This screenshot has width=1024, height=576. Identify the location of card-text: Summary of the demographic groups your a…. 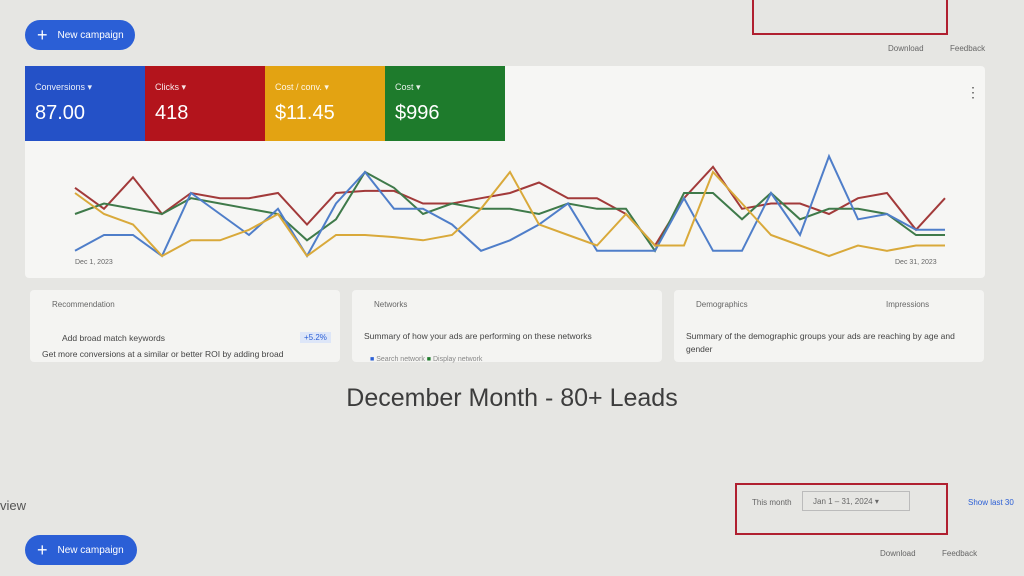
(820, 342).